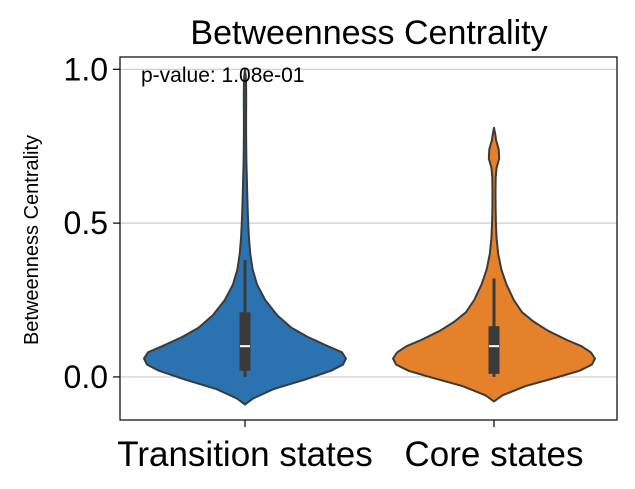 The width and height of the screenshot is (635, 489). Describe the element at coordinates (86, 377) in the screenshot. I see `y-tick-label: 0.0` at that location.